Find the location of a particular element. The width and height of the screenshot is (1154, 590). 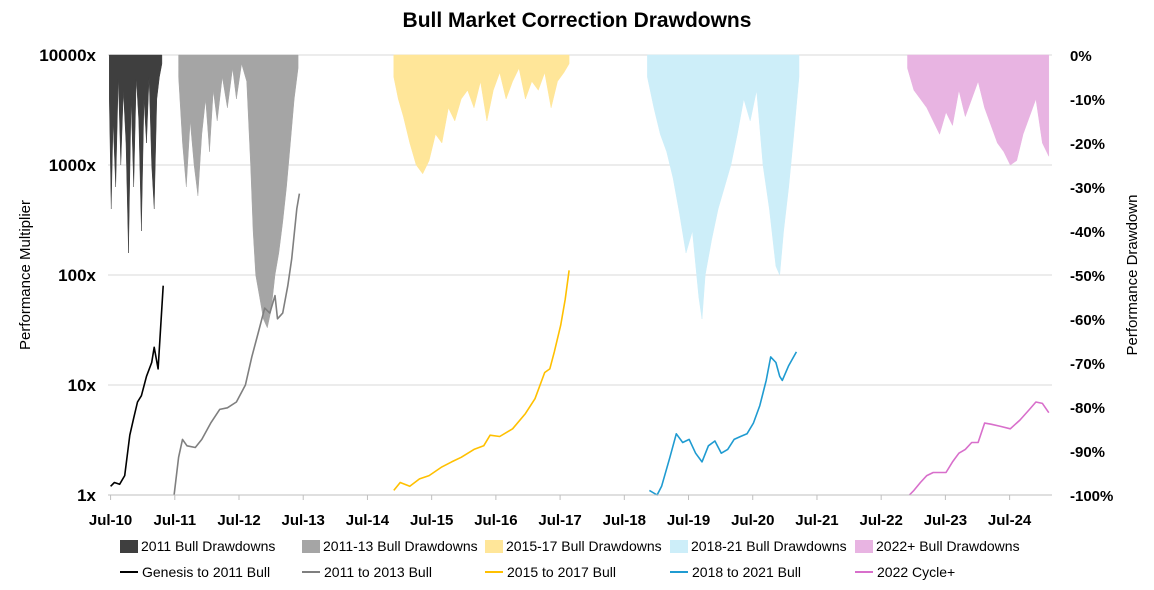

legend-label: 2022 Cycle+ is located at coordinates (916, 572).